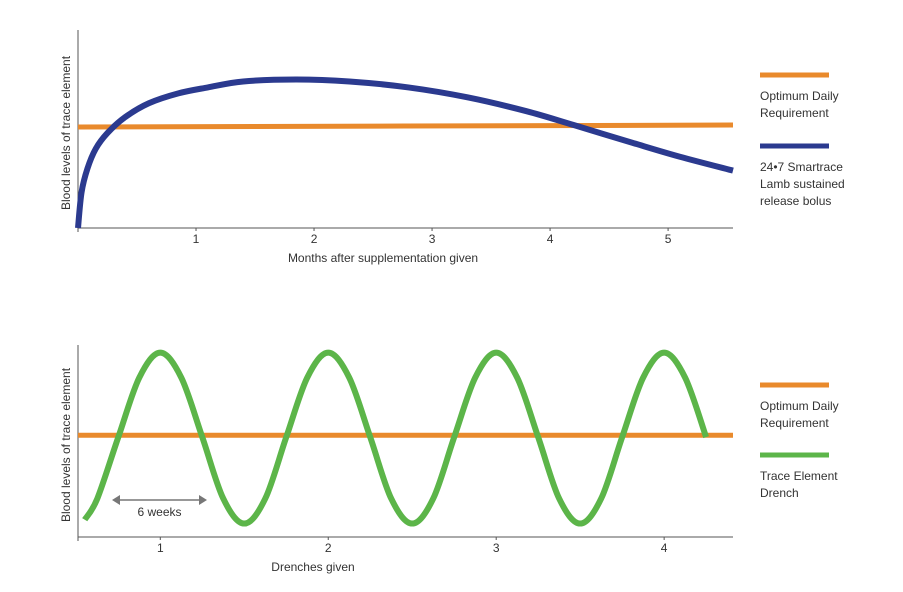 The image size is (903, 592). Describe the element at coordinates (668, 239) in the screenshot. I see `x-tick-label: 5` at that location.